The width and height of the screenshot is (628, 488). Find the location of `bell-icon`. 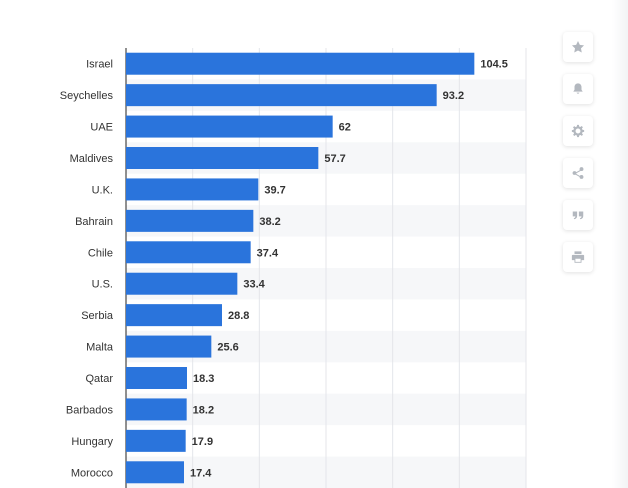

bell-icon is located at coordinates (578, 88).